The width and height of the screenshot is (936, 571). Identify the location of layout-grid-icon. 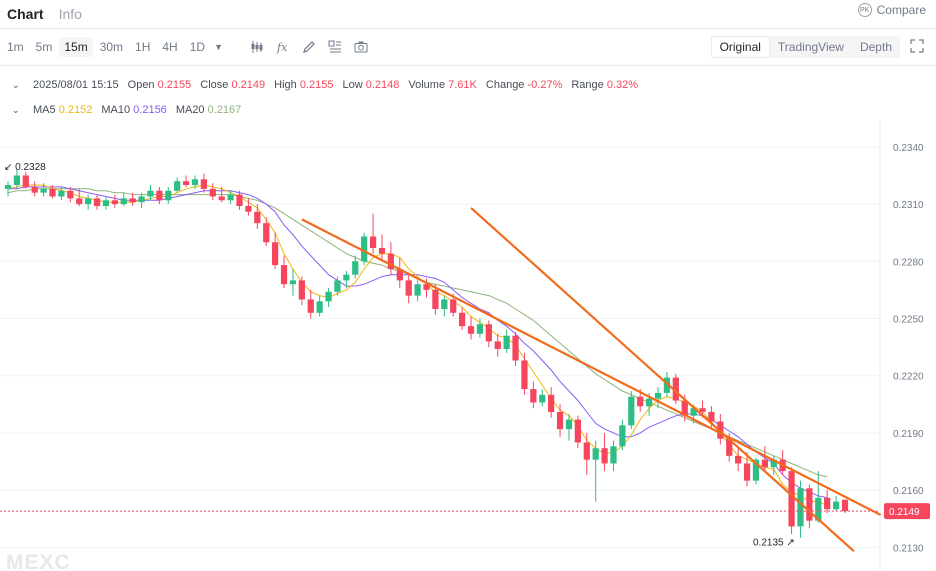
(335, 47).